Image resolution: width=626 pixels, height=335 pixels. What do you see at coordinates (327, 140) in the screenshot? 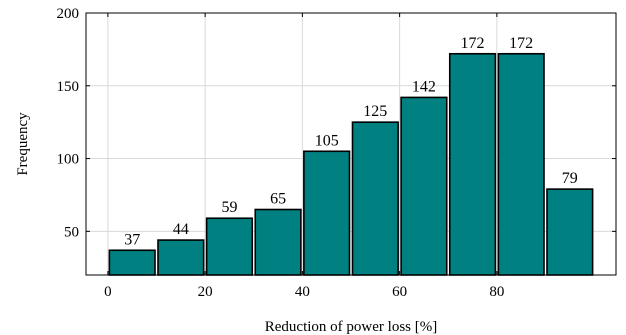
I see `bar-value-label: 105` at bounding box center [327, 140].